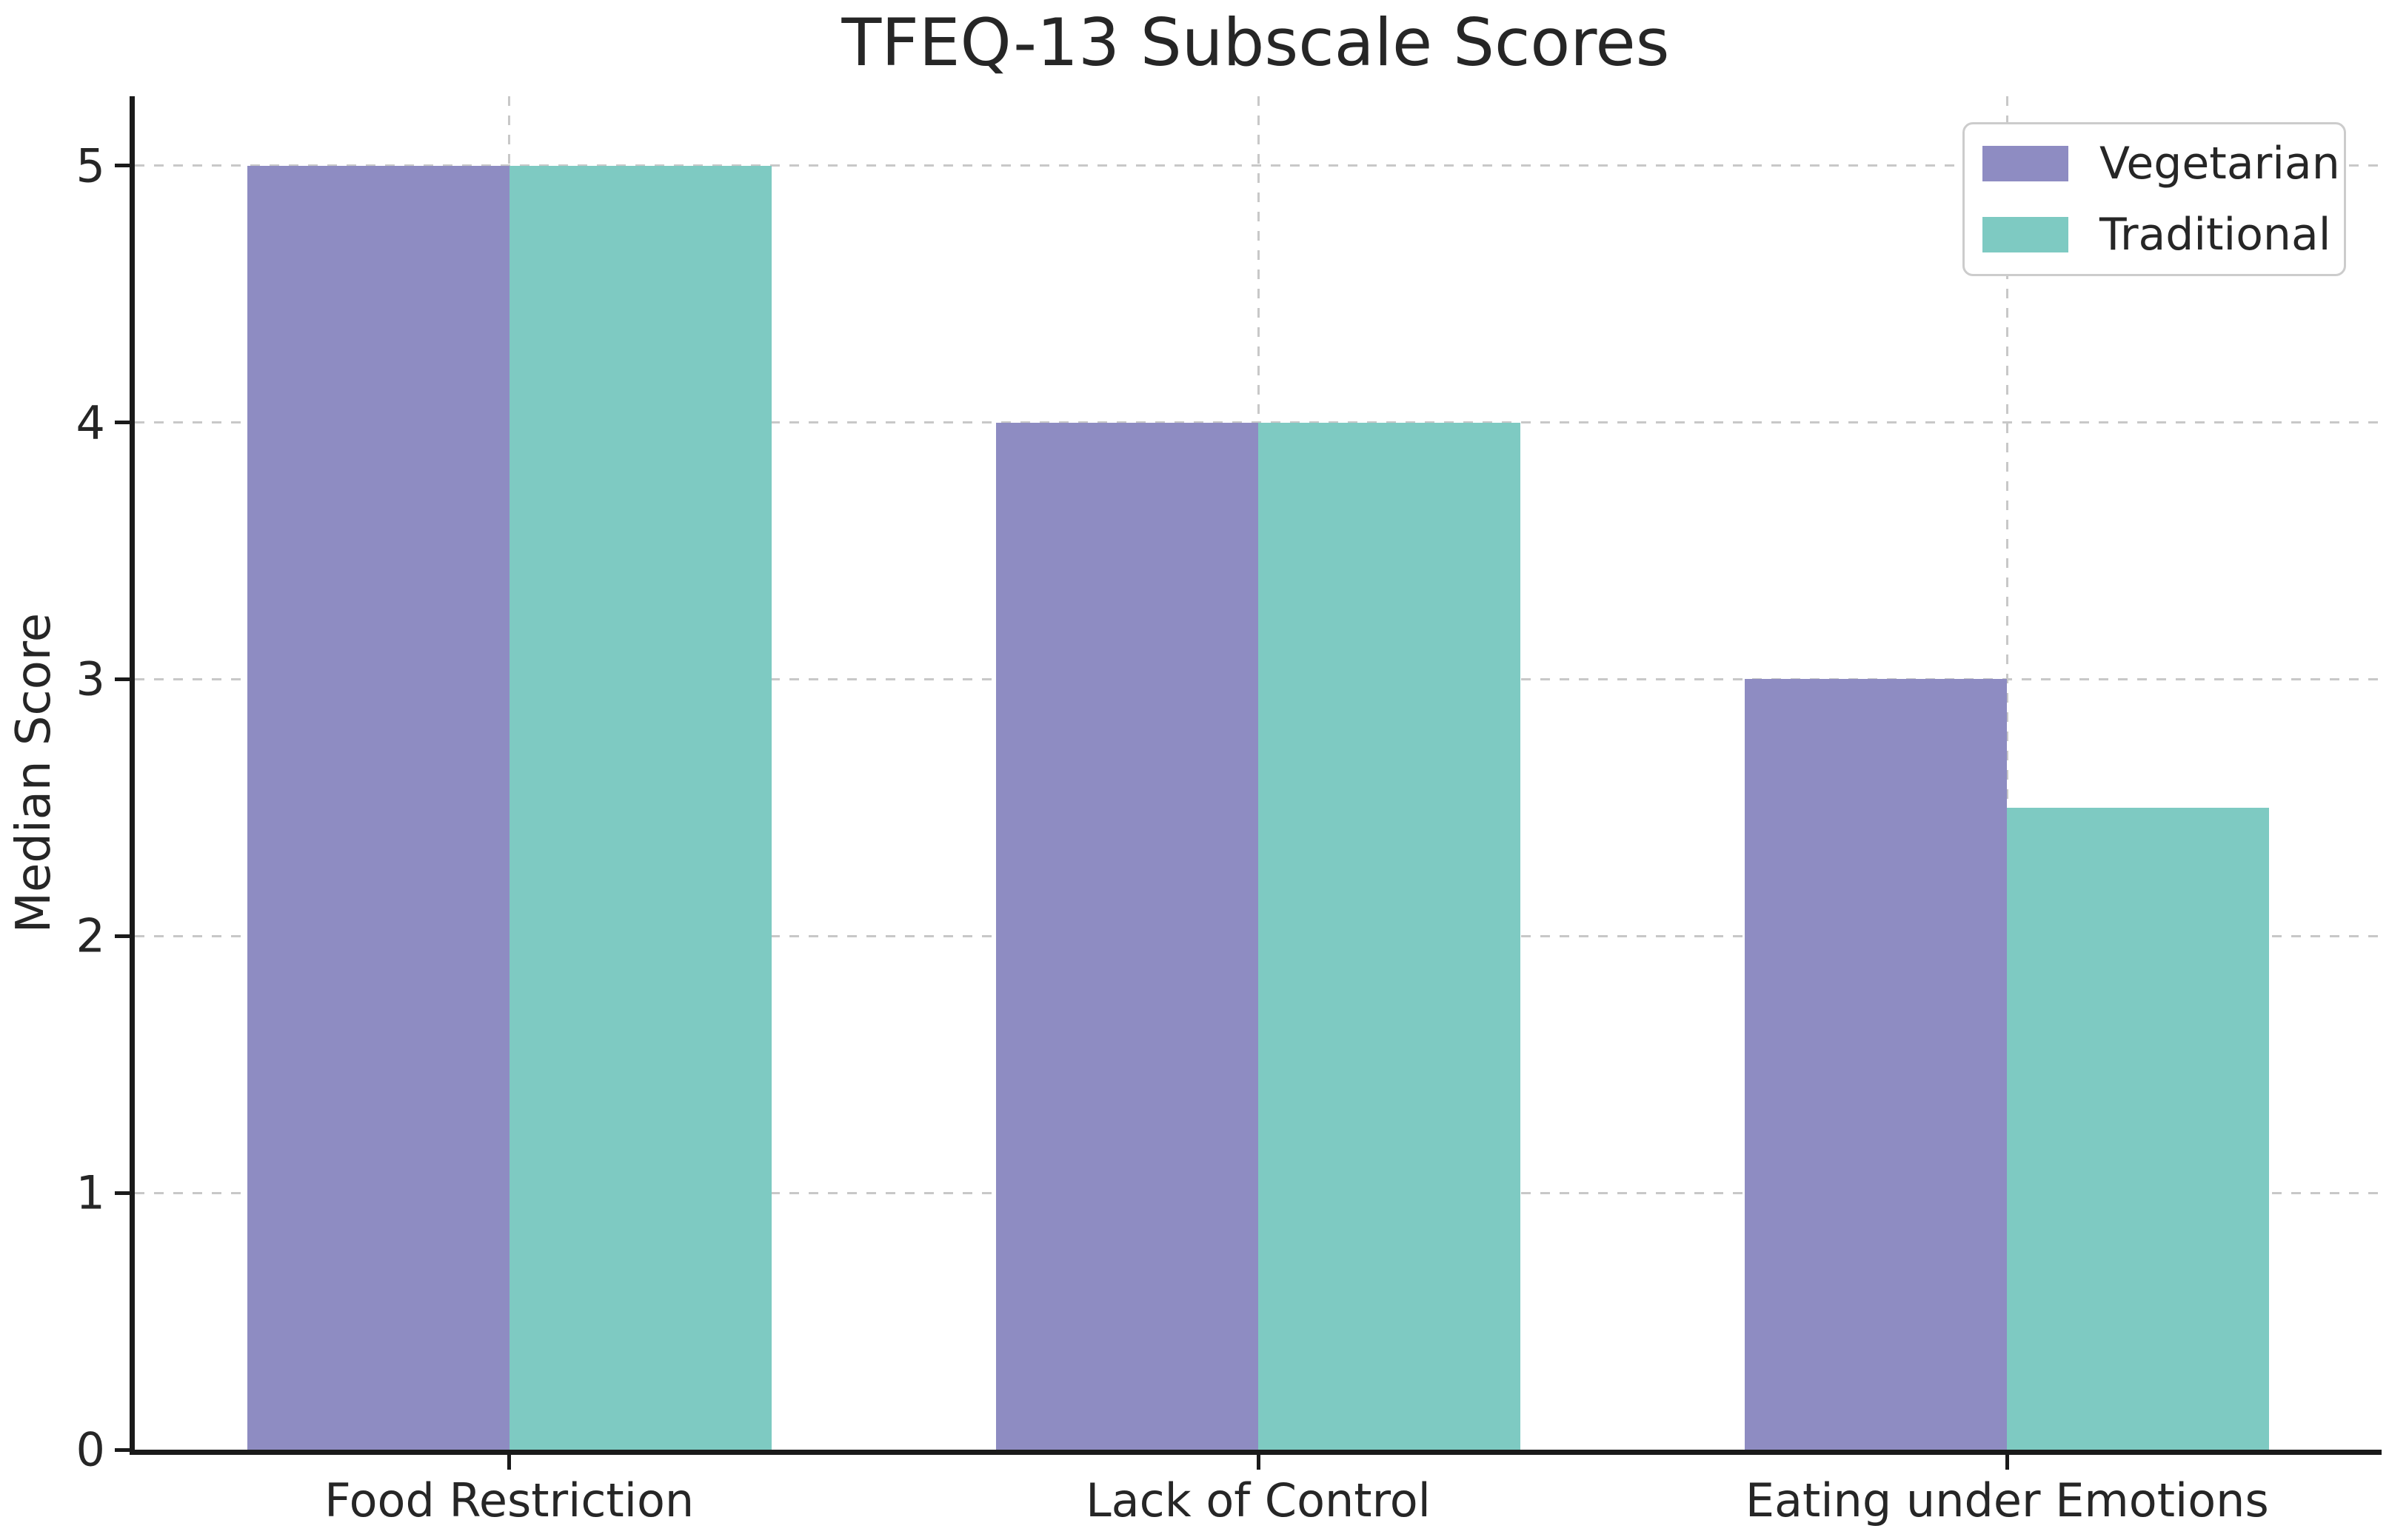  Describe the element at coordinates (2007, 1500) in the screenshot. I see `x-tick-label: Eating under Emotions` at that location.